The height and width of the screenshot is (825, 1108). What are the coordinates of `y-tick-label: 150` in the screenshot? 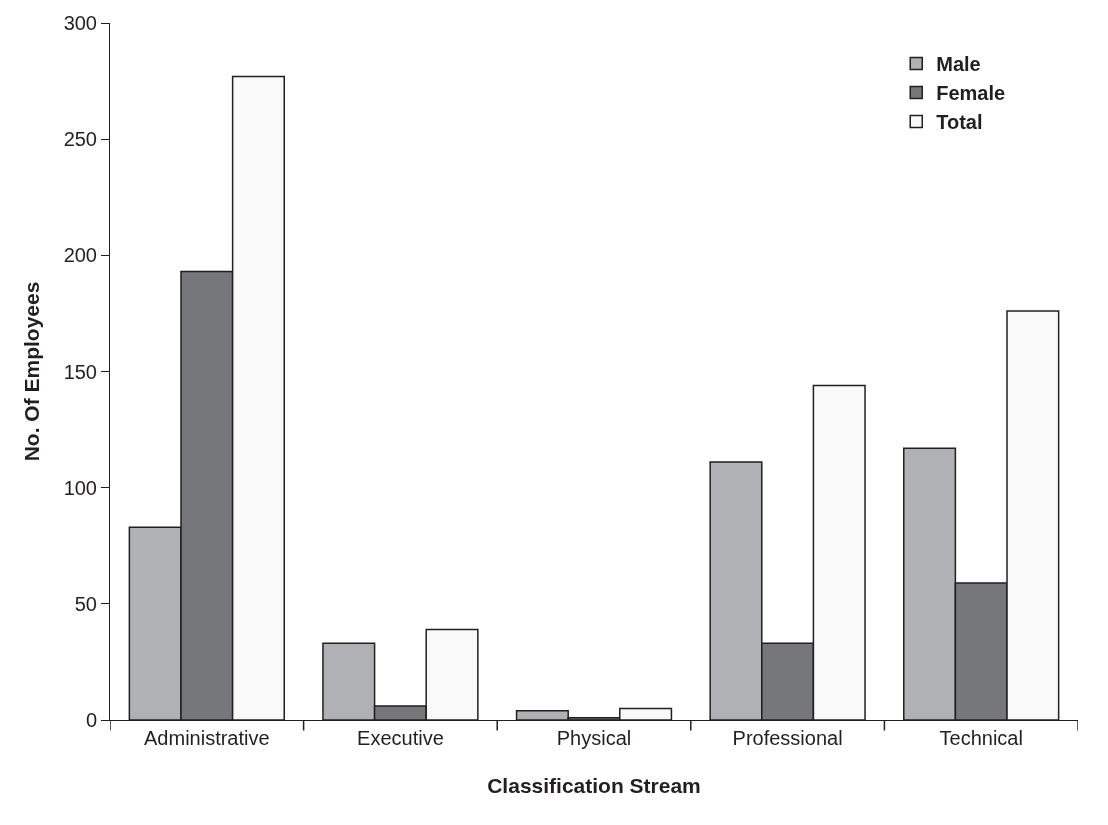 It's located at (80, 371).